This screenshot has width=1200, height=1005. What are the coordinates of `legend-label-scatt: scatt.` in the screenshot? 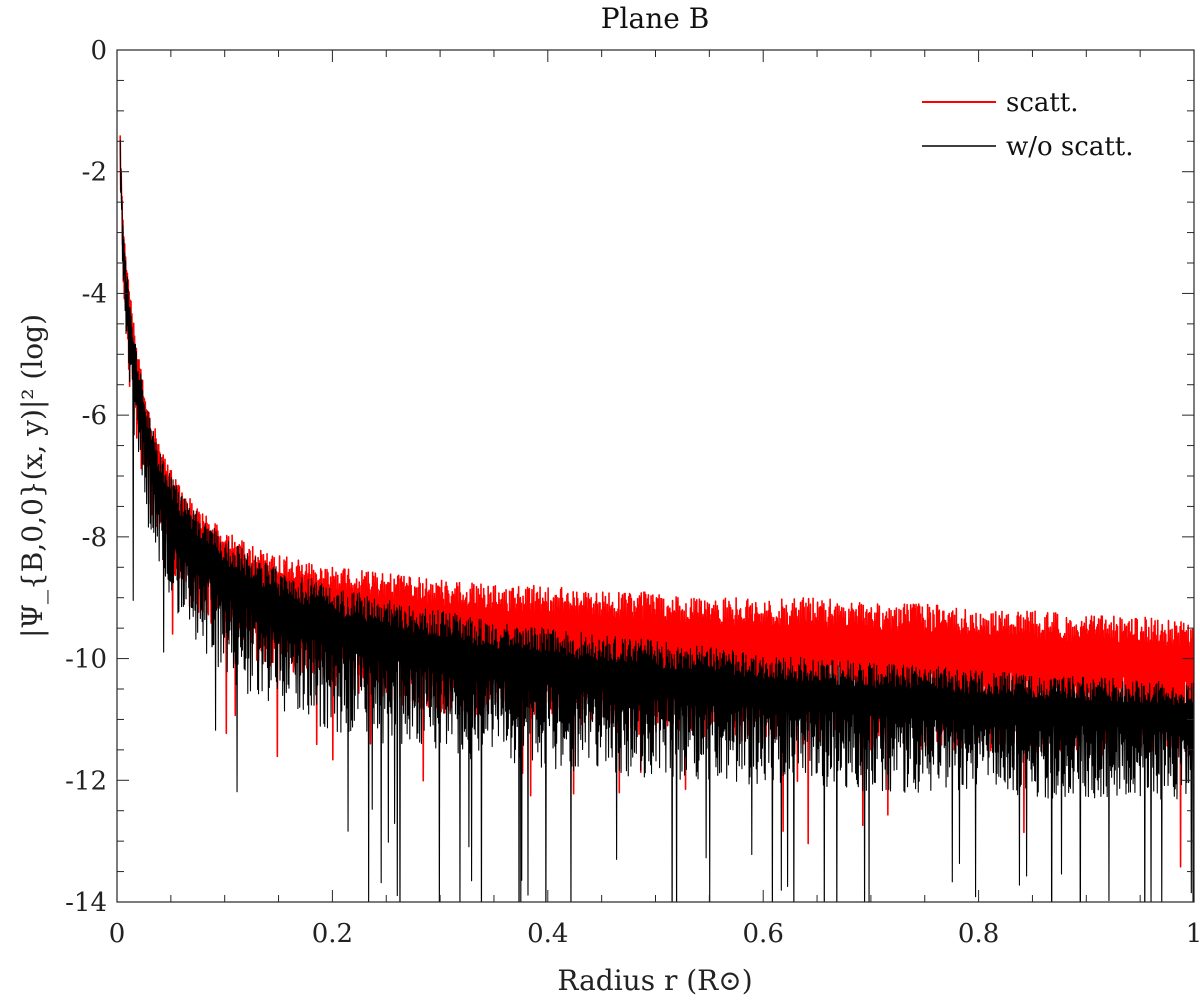 It's located at (1042, 103).